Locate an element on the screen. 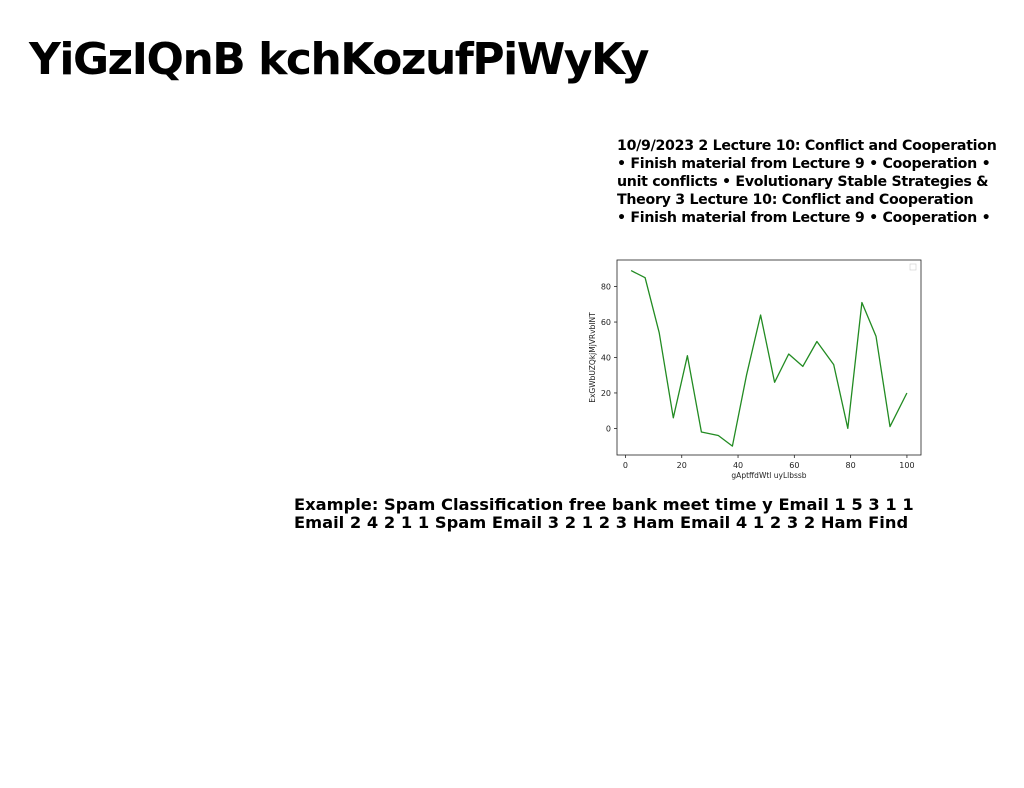 The width and height of the screenshot is (1024, 788). x-axis-label: gAptffdWtl uyLlbssb is located at coordinates (768, 475).